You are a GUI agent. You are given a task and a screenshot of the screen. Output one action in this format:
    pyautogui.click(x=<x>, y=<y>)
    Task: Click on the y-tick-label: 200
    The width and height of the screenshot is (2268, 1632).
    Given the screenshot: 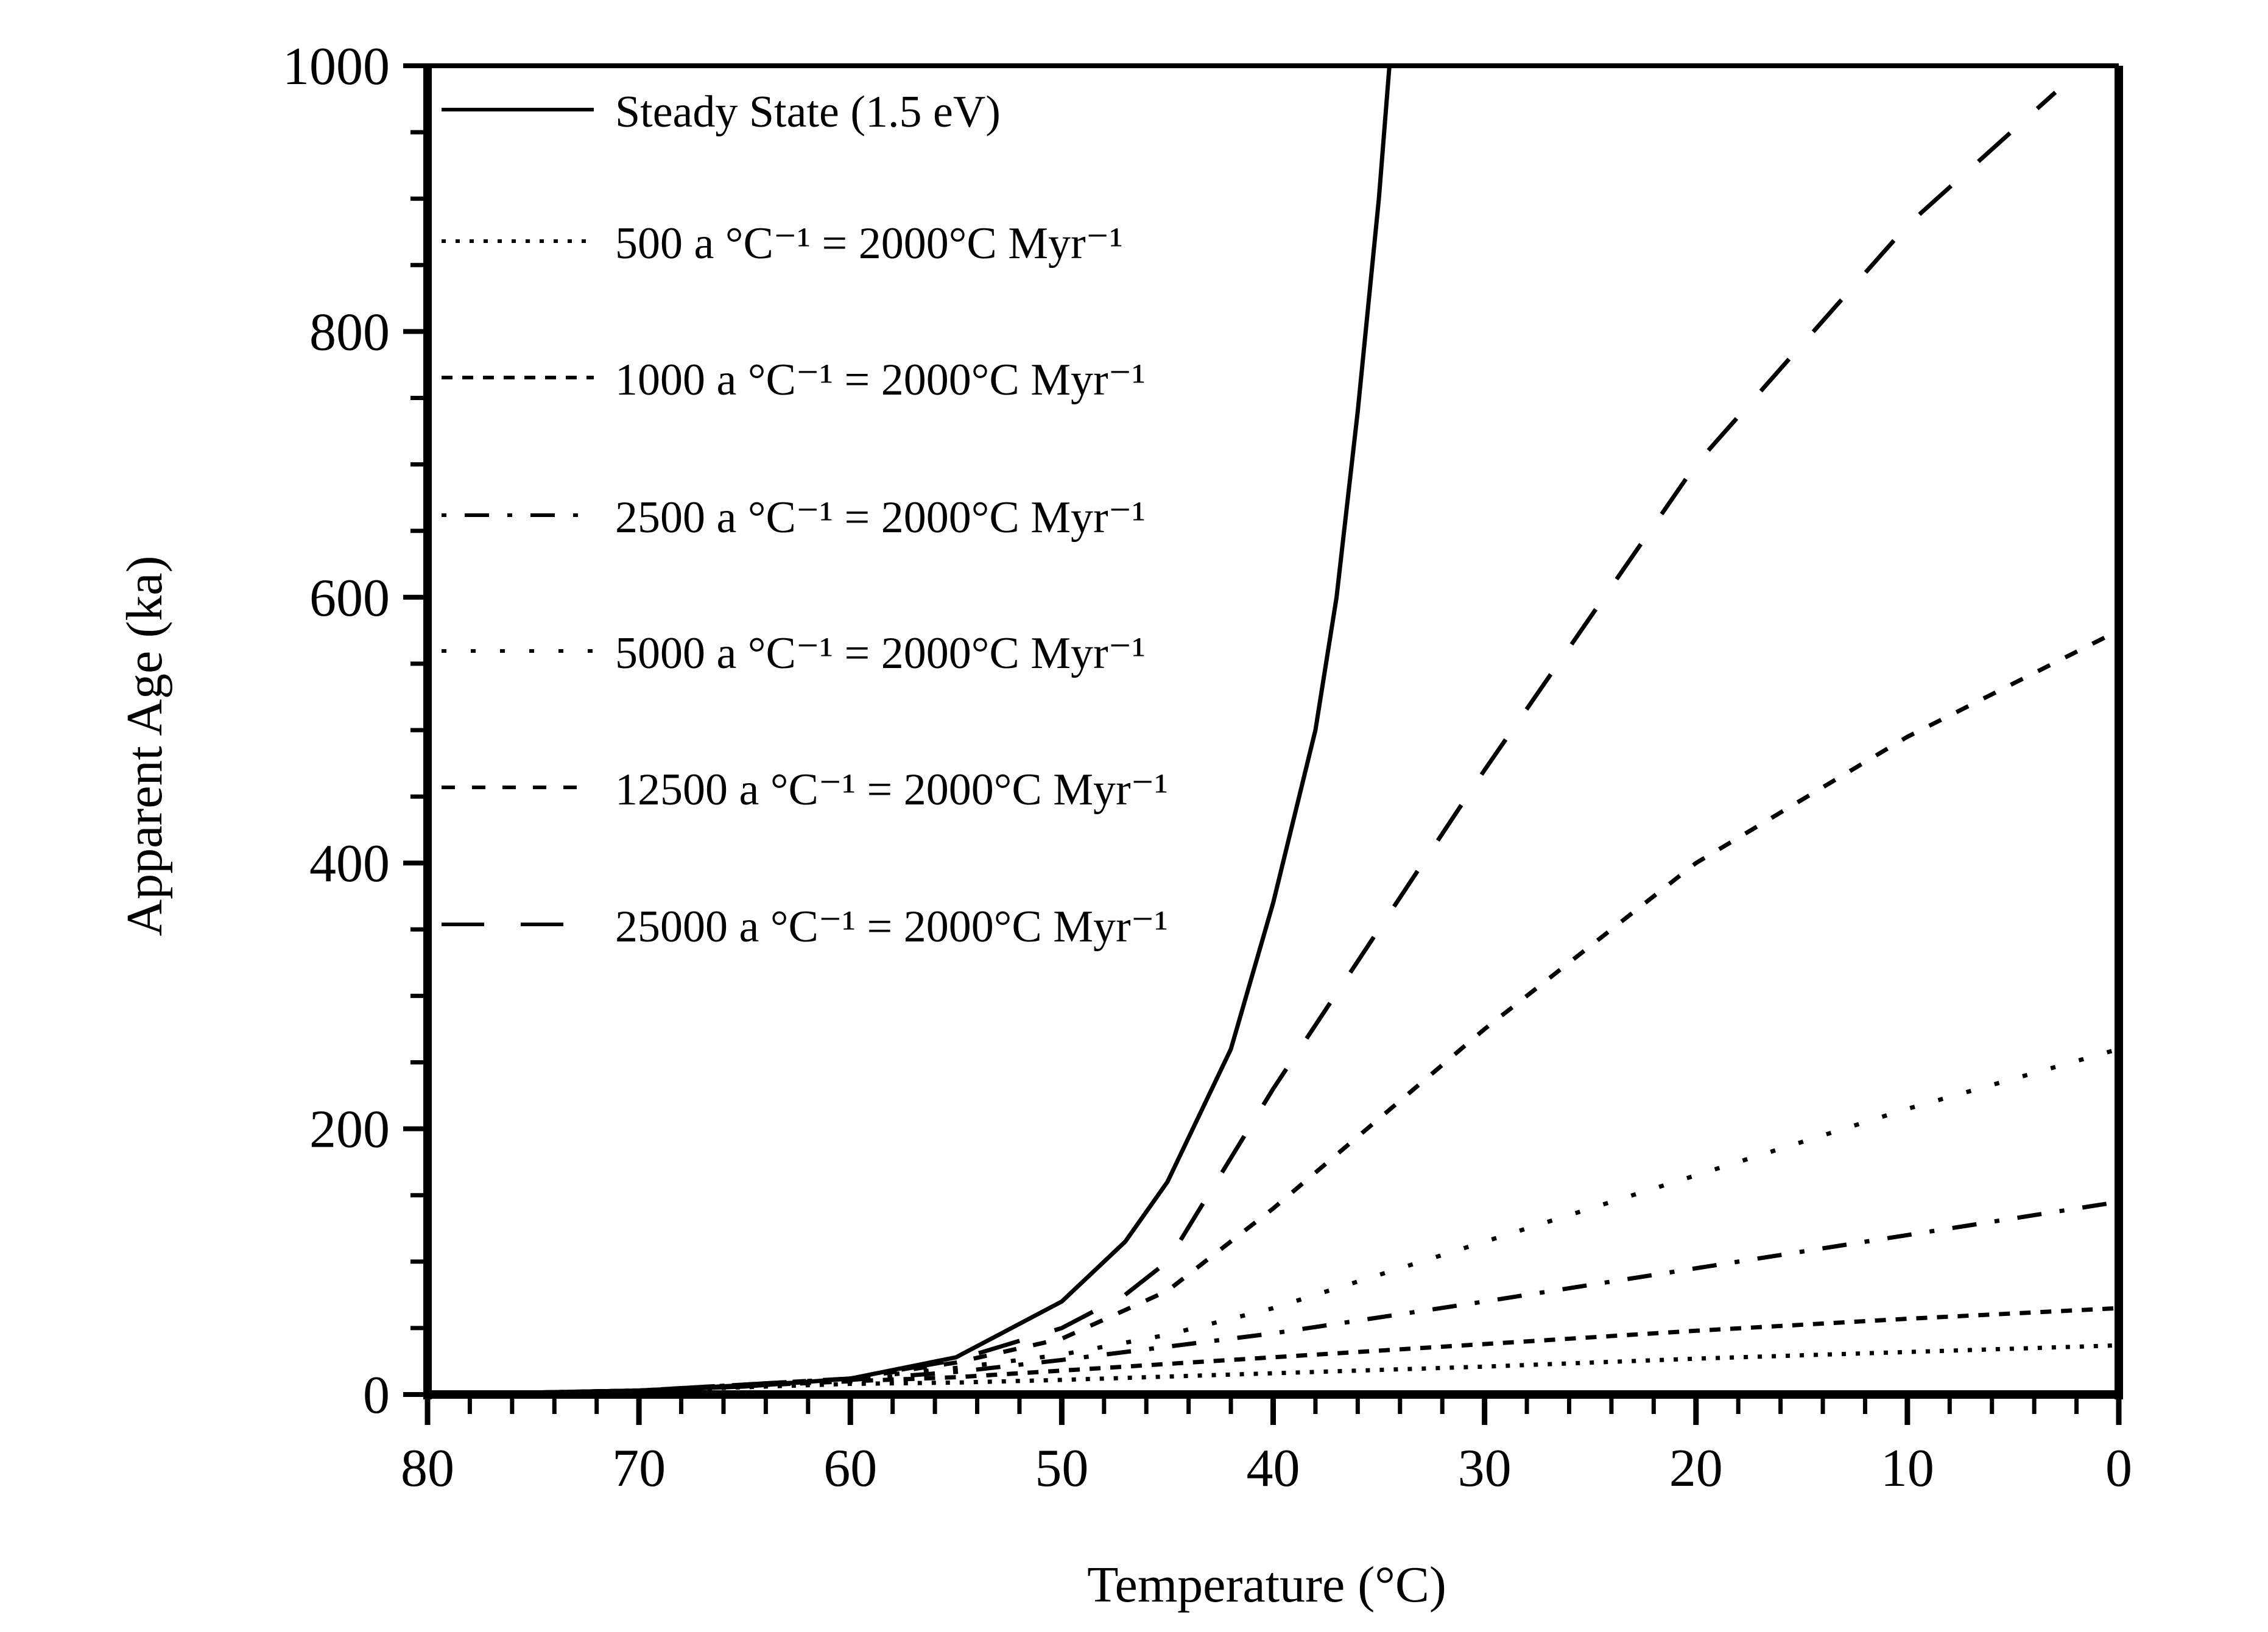 What is the action you would take?
    pyautogui.click(x=349, y=1129)
    